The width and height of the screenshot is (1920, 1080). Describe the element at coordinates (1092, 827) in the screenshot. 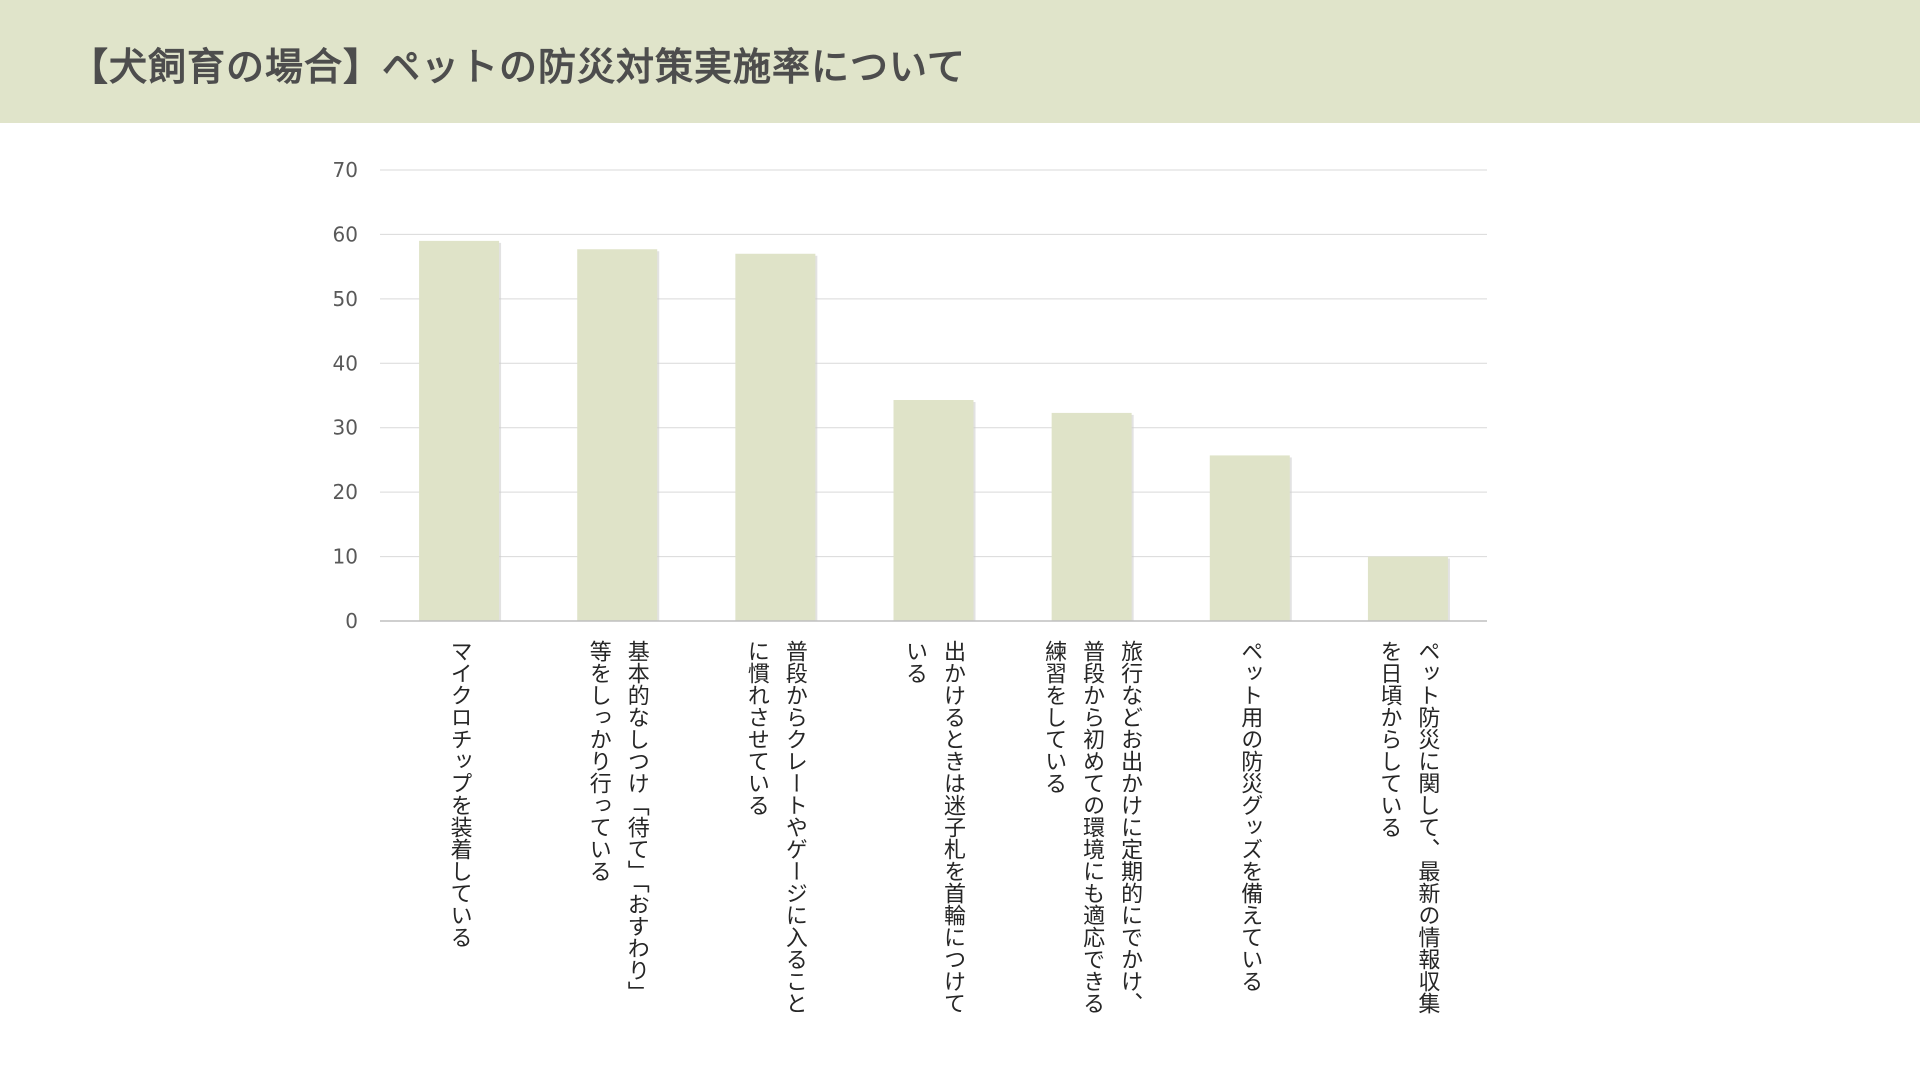

I see `x-category-label: 普段から初めての環境にも適応できる` at that location.